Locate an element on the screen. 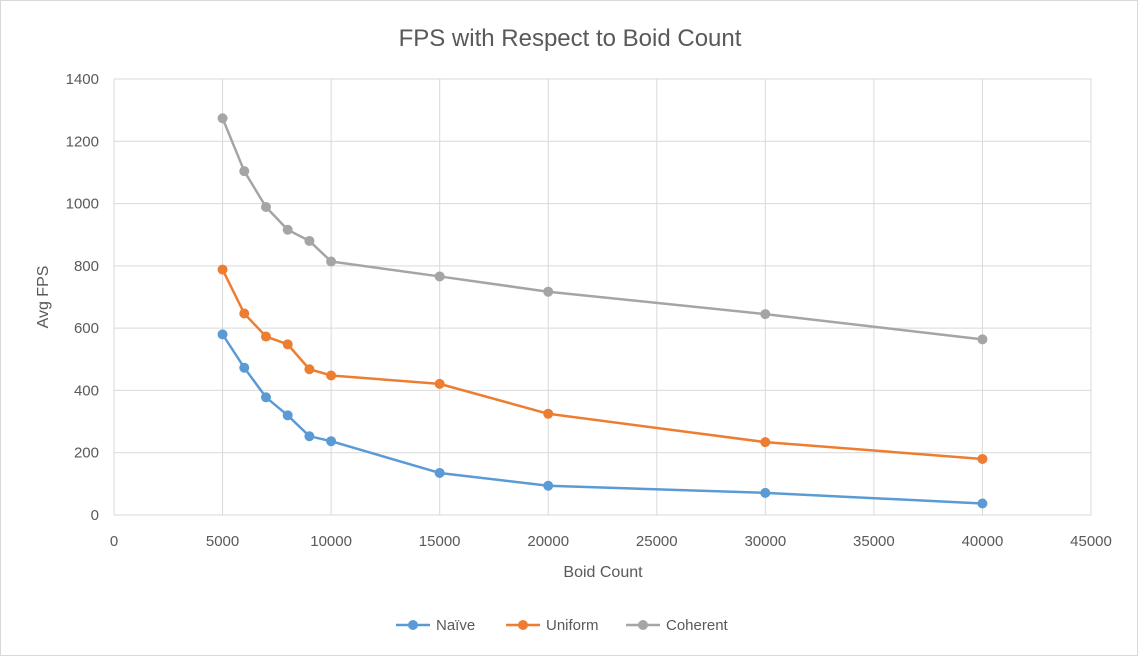  x-tick-label: 40000 is located at coordinates (983, 541).